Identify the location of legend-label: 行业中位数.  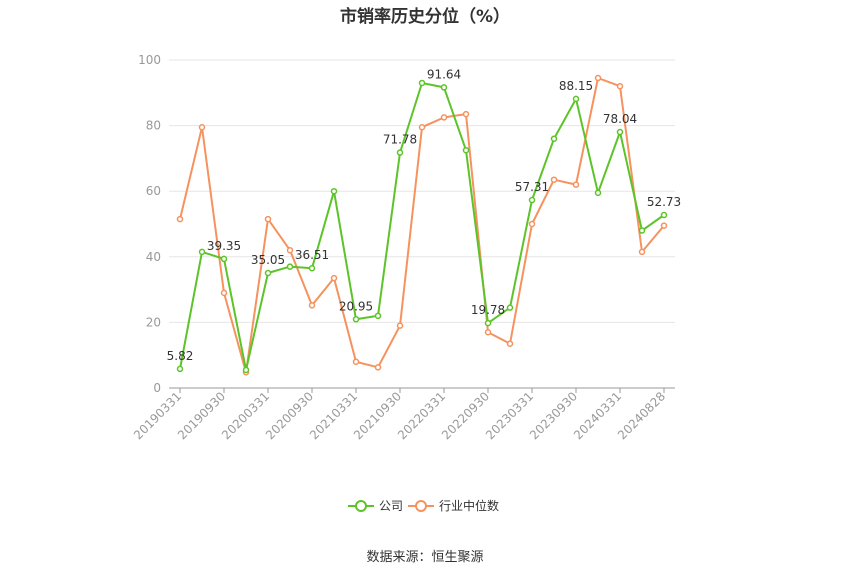
(469, 505).